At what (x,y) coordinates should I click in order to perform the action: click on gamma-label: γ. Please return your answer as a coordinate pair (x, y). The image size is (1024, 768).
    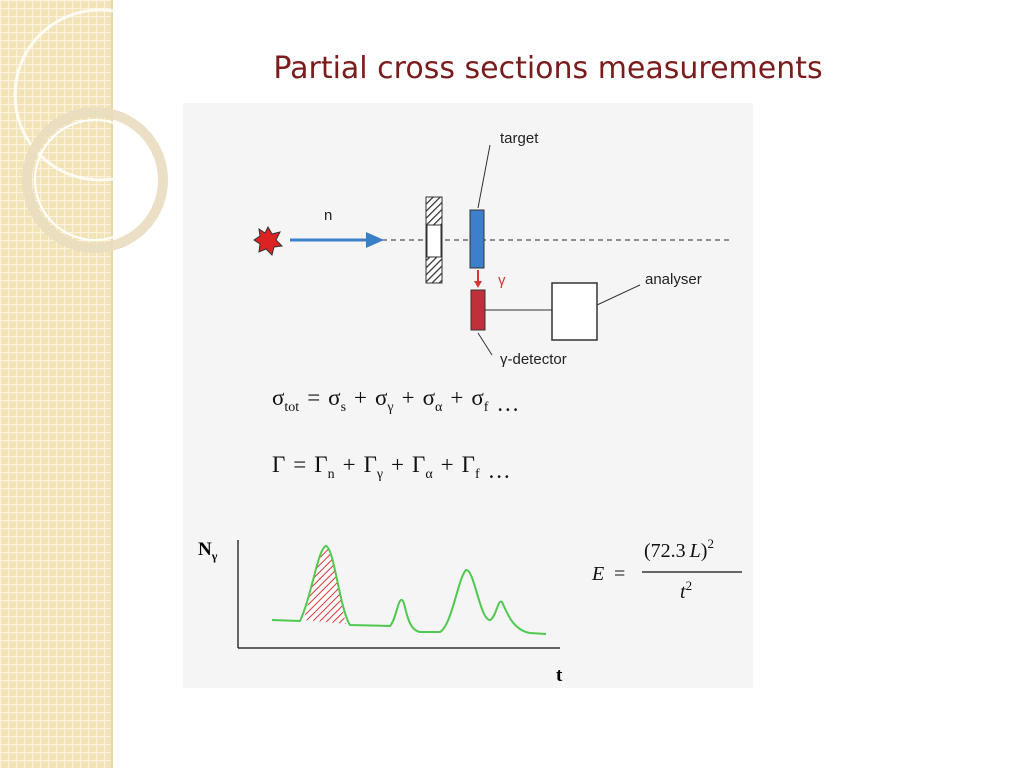
    Looking at the image, I should click on (502, 280).